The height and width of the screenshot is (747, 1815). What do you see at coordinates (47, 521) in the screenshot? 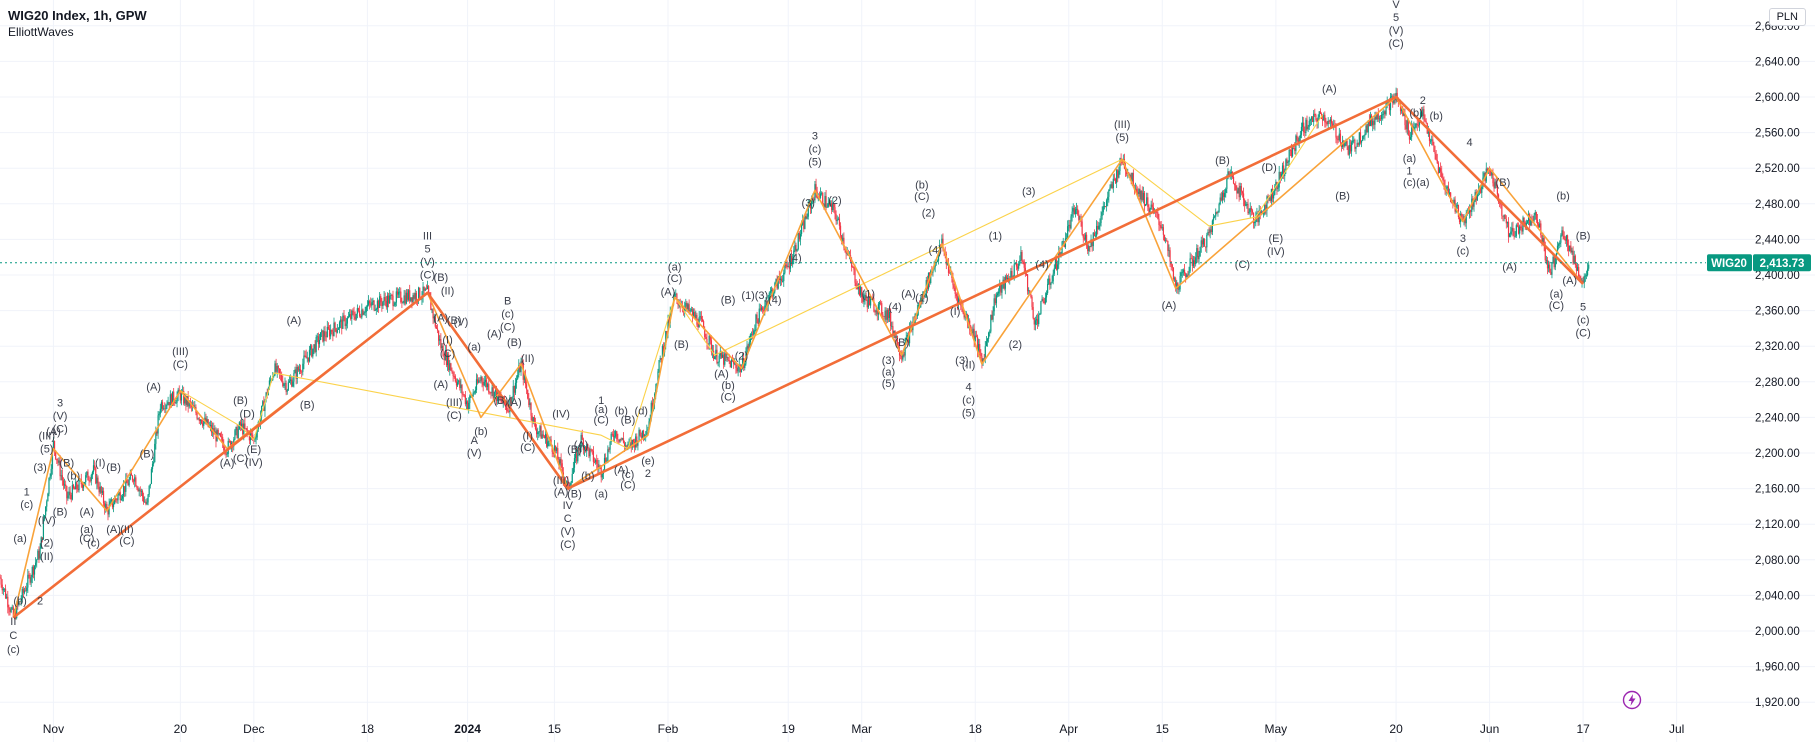
I see `wave-label: (IV)` at bounding box center [47, 521].